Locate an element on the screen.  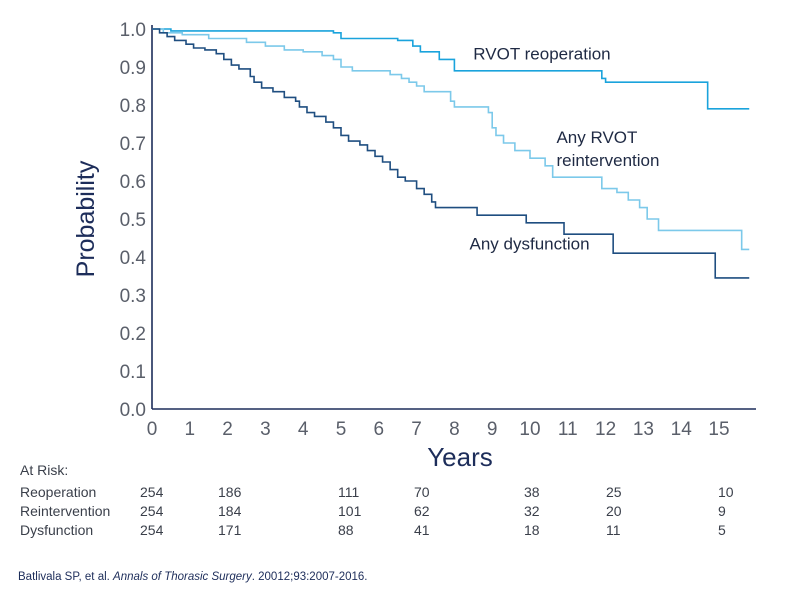
x-tick-label: 2 is located at coordinates (227, 429).